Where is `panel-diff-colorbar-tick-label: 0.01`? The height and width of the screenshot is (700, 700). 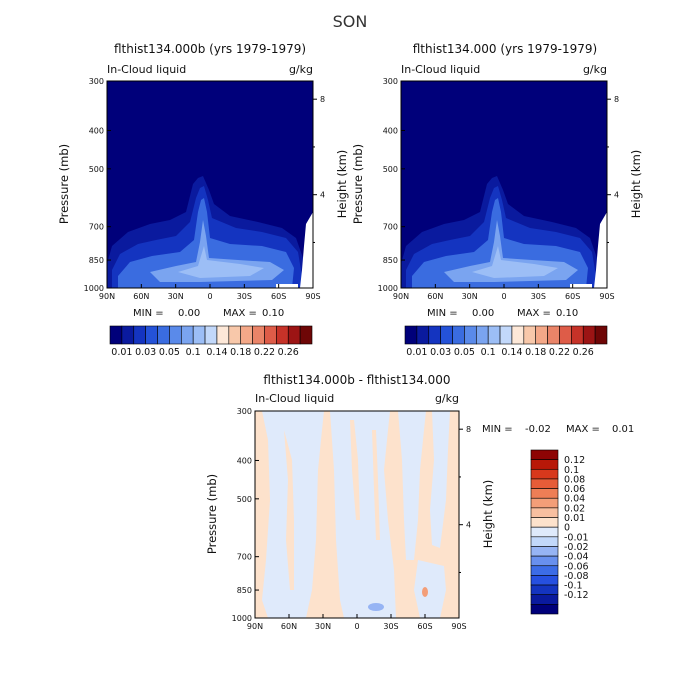
panel-diff-colorbar-tick-label: 0.01 is located at coordinates (574, 518).